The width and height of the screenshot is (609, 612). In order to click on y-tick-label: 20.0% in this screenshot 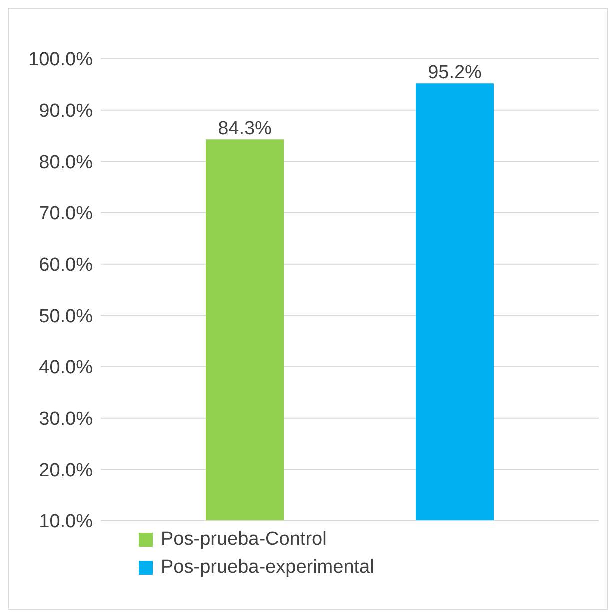, I will do `click(66, 471)`.